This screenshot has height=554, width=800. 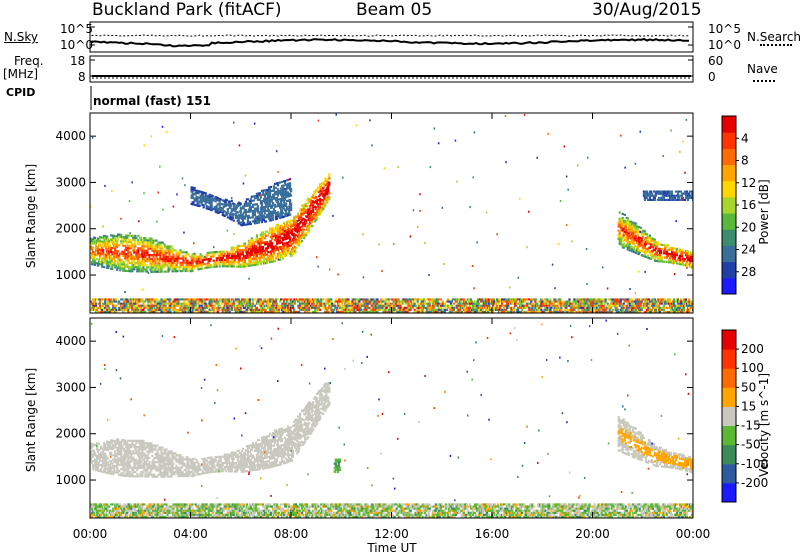 I want to click on date-label: 30/Aug/2015, so click(x=647, y=10).